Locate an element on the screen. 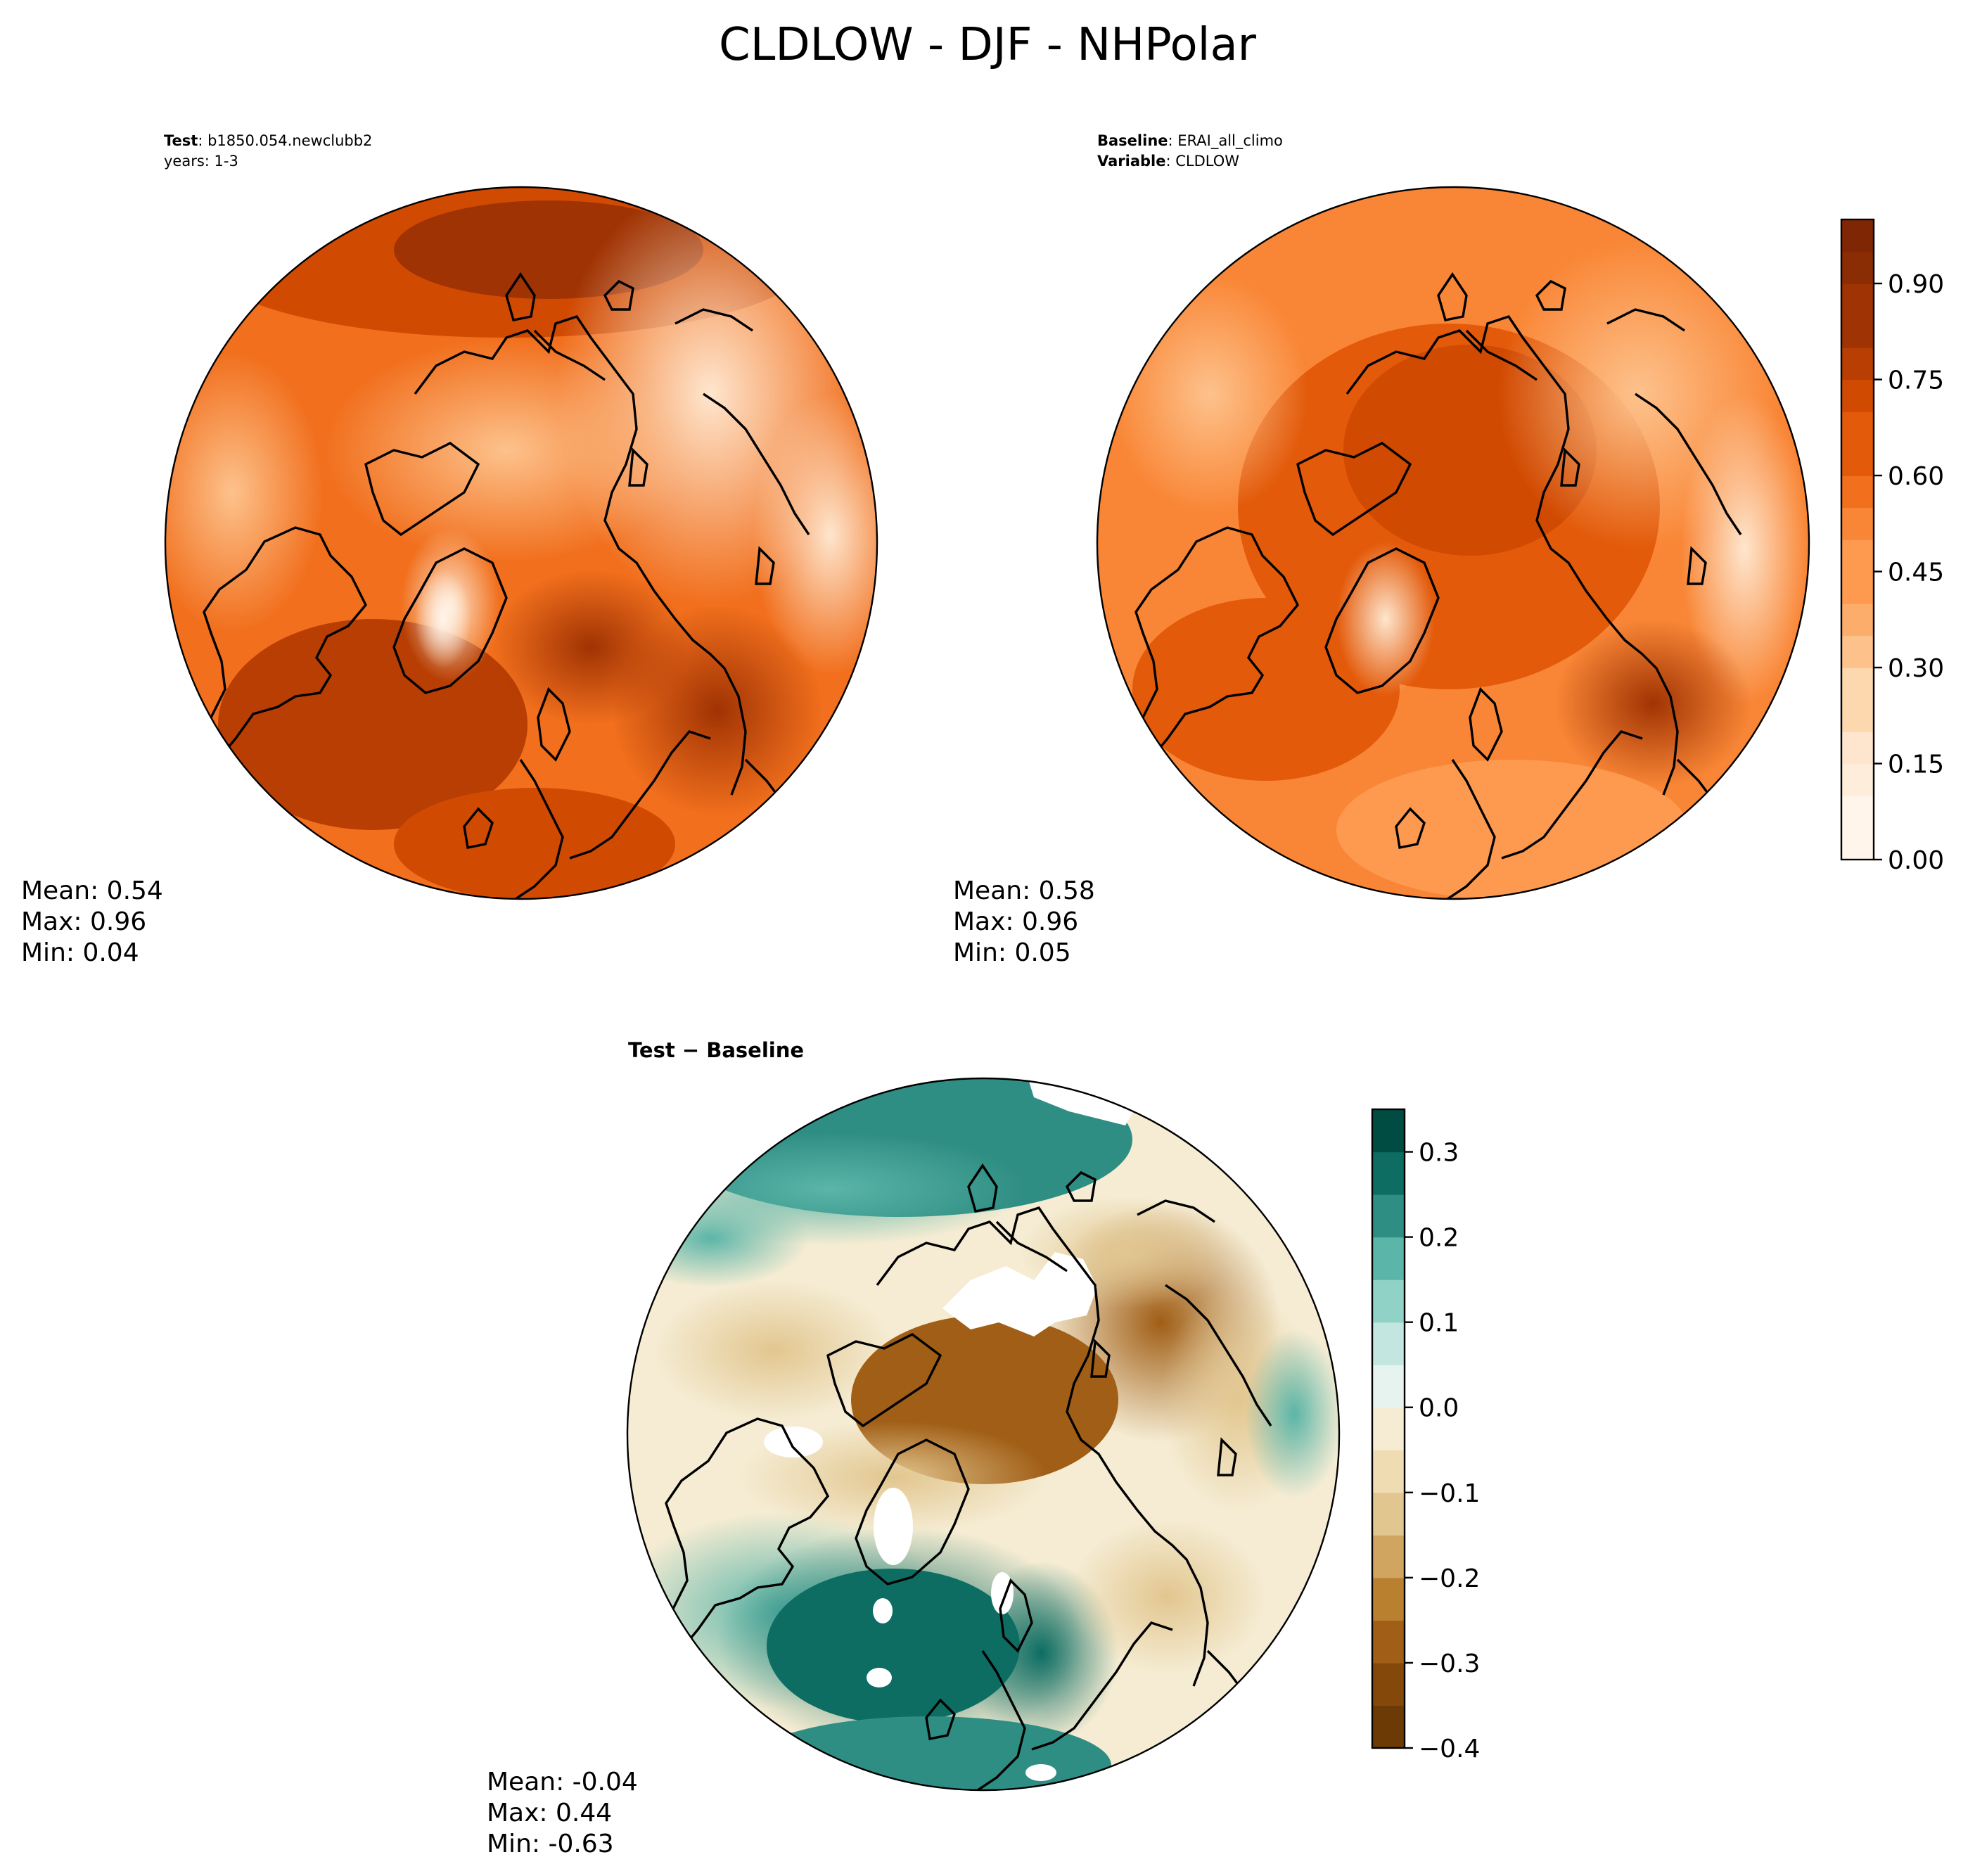  colorbar-diff-tick-label: −0.2 is located at coordinates (1449, 1578).